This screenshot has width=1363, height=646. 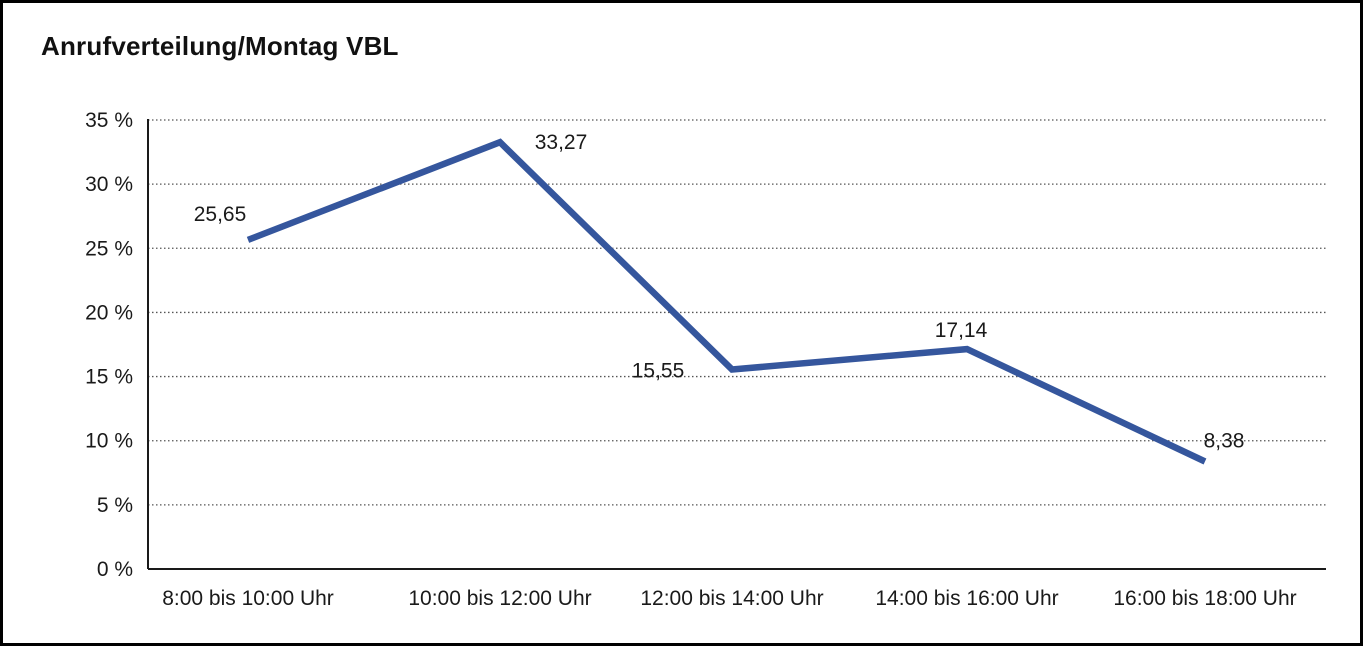 What do you see at coordinates (109, 441) in the screenshot?
I see `y-tick-label: 10 %` at bounding box center [109, 441].